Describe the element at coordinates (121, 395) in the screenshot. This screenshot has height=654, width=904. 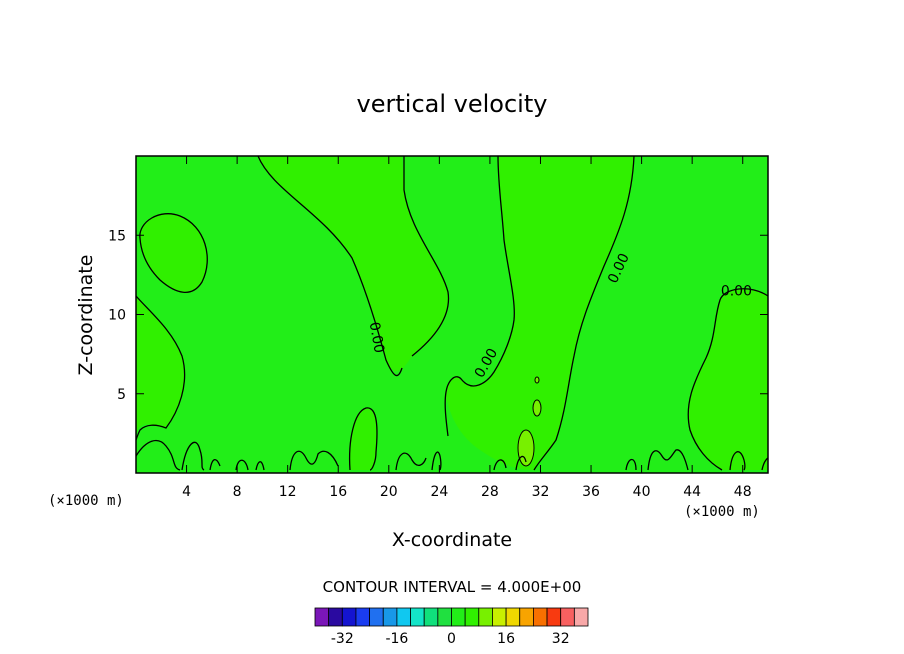
I see `y-tick-label: 5` at that location.